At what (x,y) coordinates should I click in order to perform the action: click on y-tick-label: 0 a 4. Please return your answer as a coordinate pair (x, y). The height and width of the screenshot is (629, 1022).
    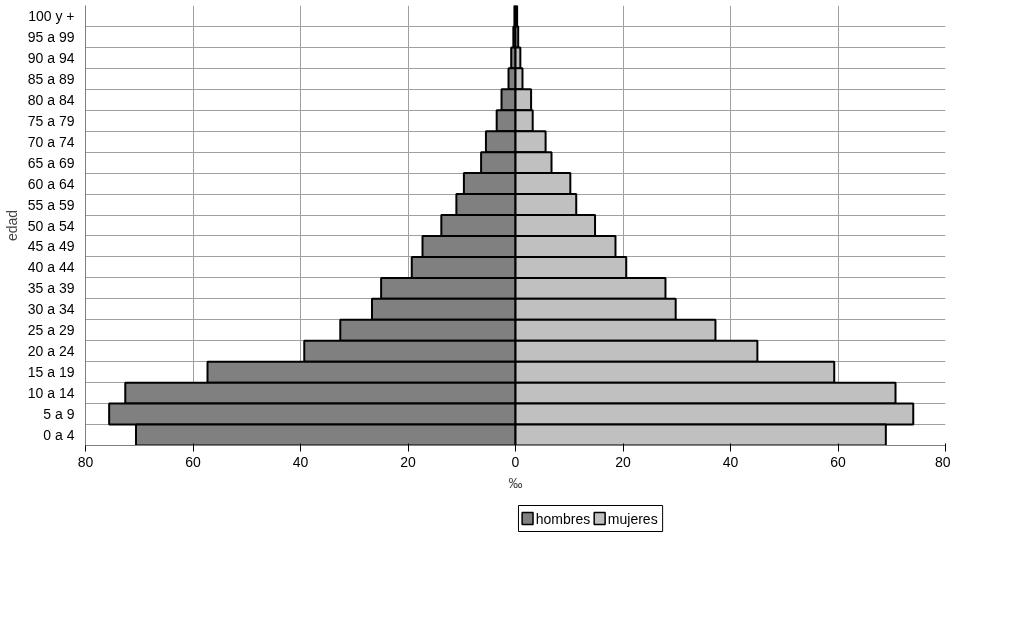
    Looking at the image, I should click on (59, 435).